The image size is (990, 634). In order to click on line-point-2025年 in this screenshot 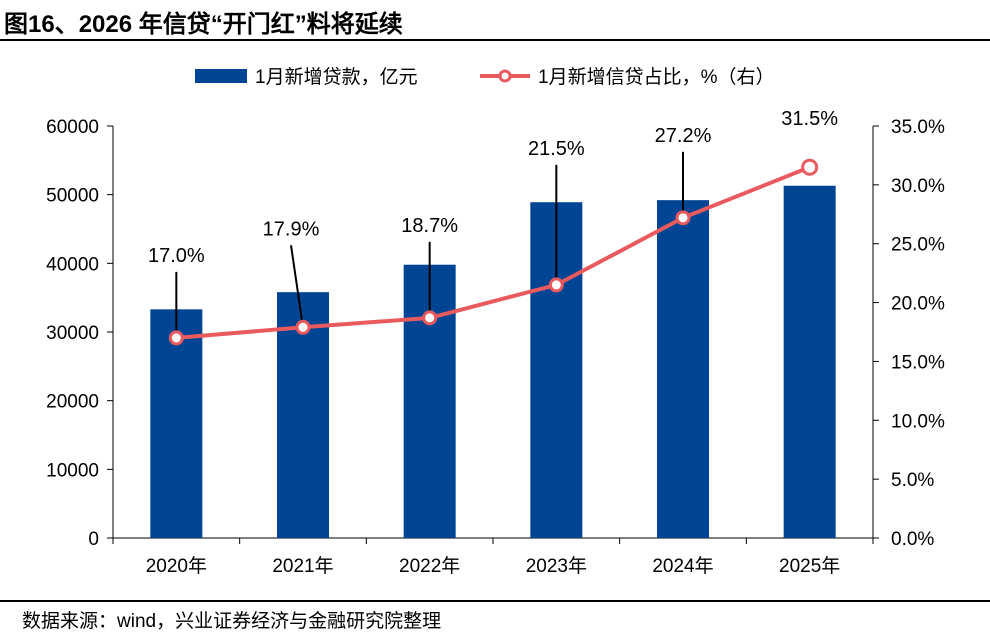, I will do `click(810, 167)`.